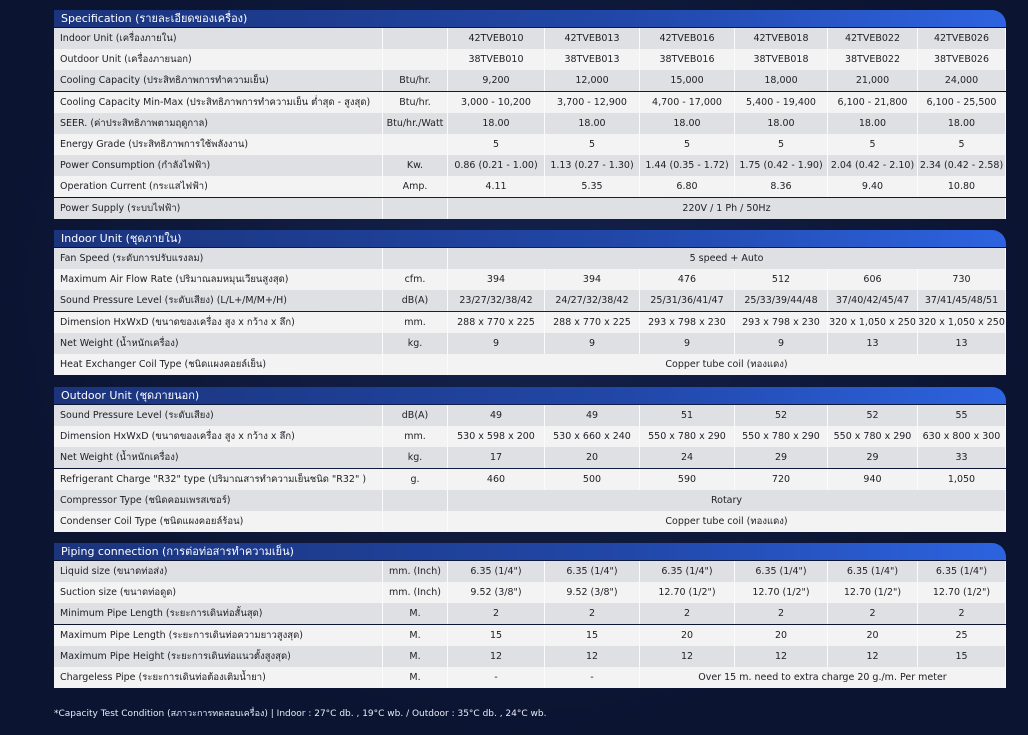 This screenshot has height=735, width=1028. Describe the element at coordinates (592, 60) in the screenshot. I see `value-cell: 38TVEB013` at that location.